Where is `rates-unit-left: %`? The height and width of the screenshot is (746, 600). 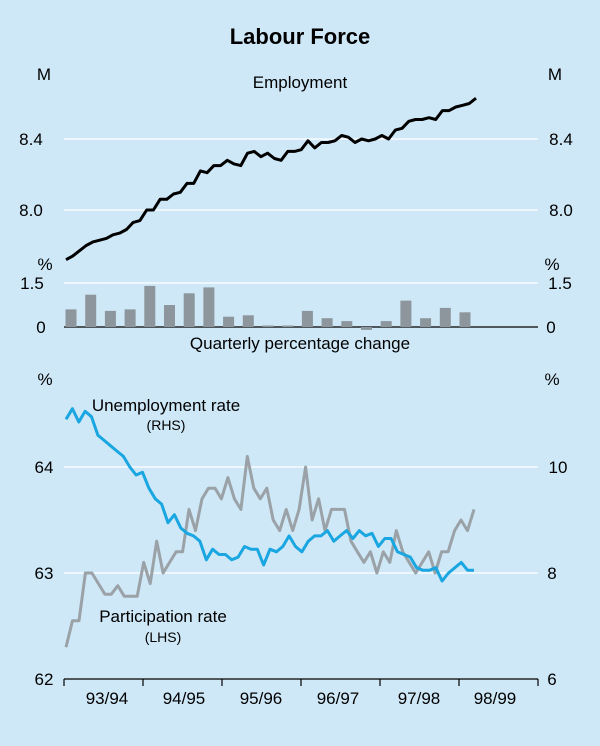 rates-unit-left: % is located at coordinates (44, 379).